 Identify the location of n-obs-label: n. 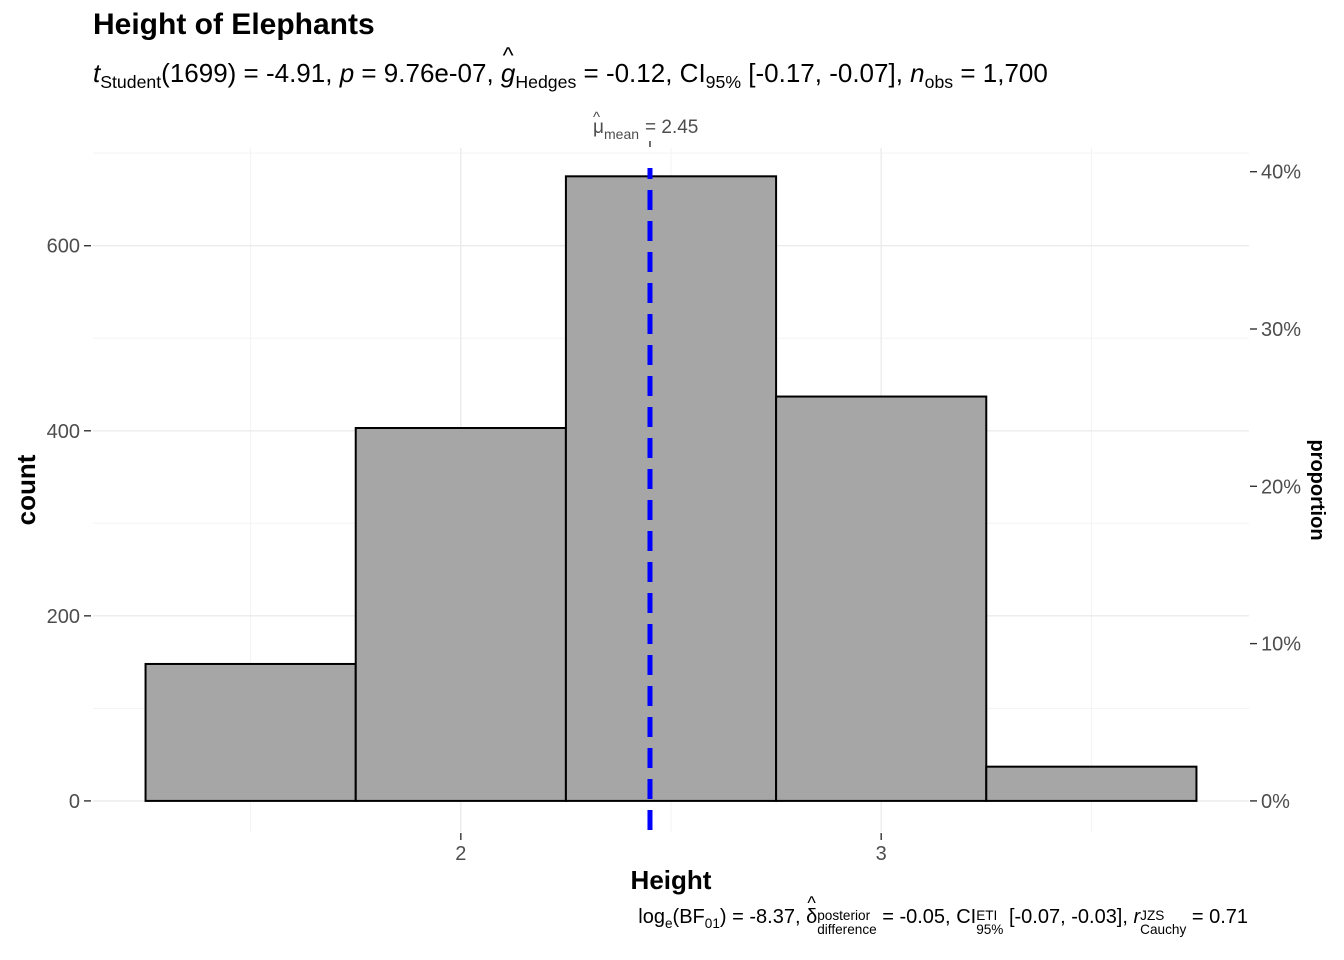
(917, 73).